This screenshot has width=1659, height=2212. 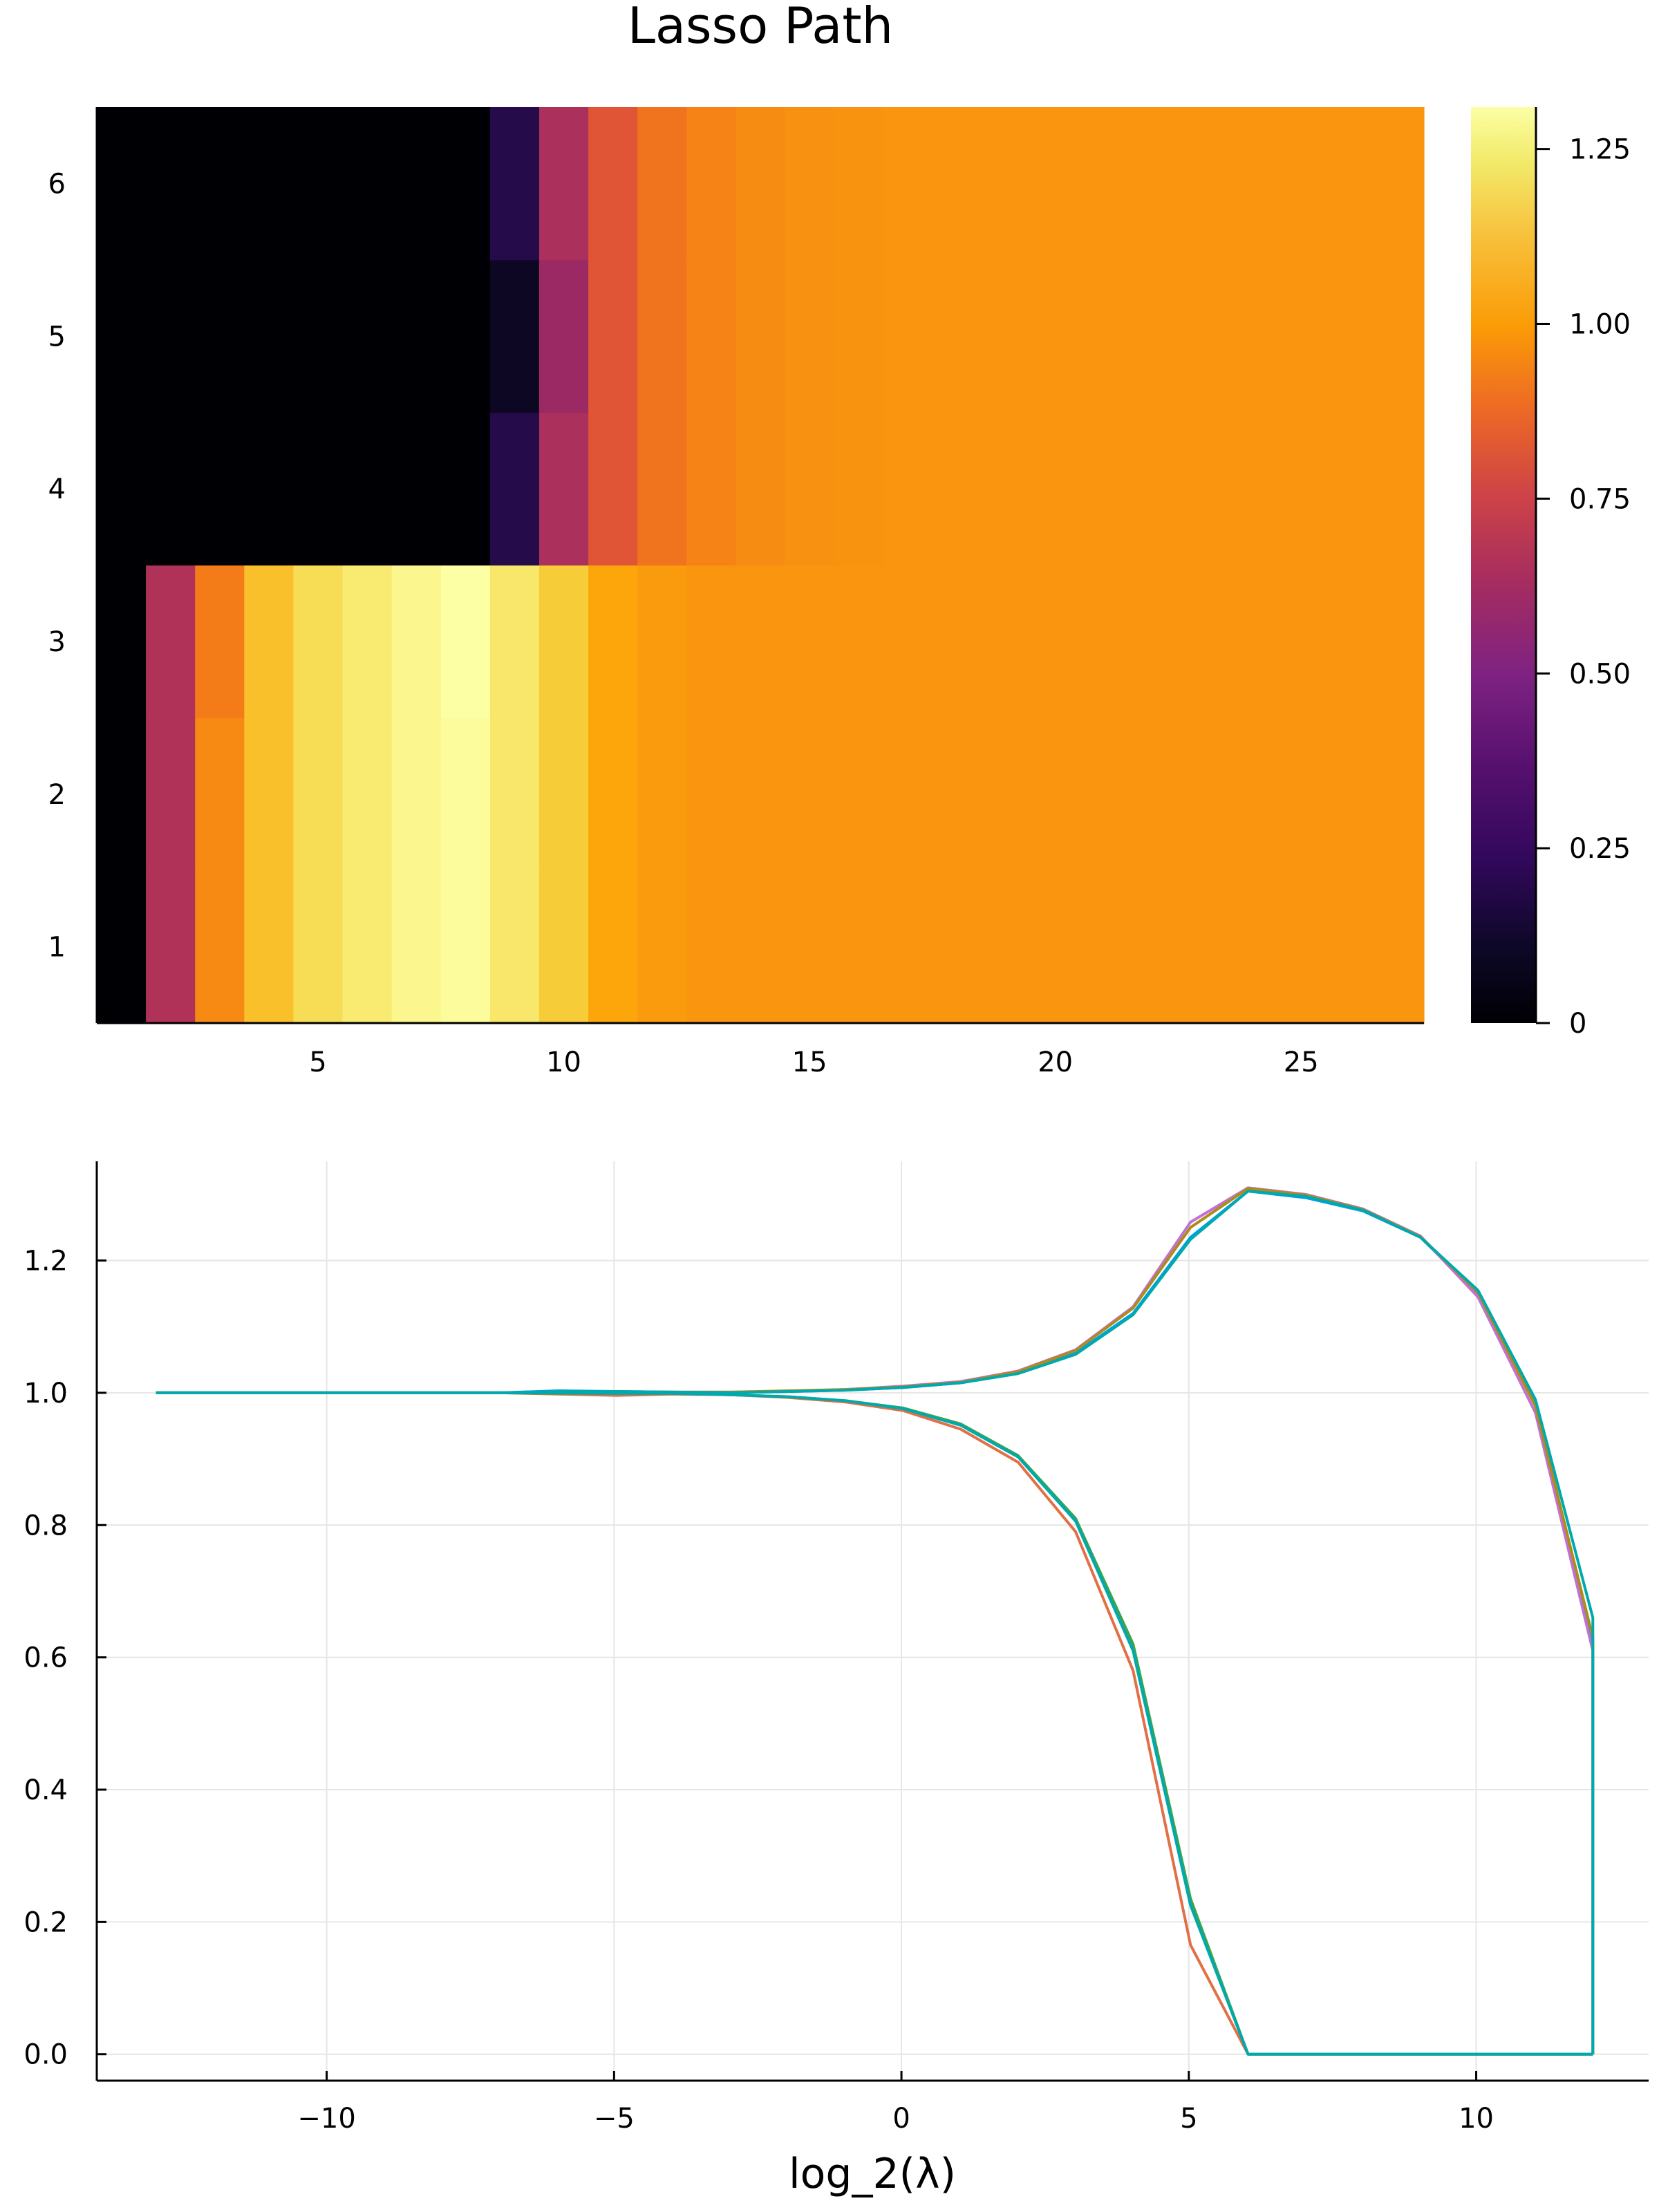 I want to click on y-tick-label: 0.0, so click(x=46, y=2055).